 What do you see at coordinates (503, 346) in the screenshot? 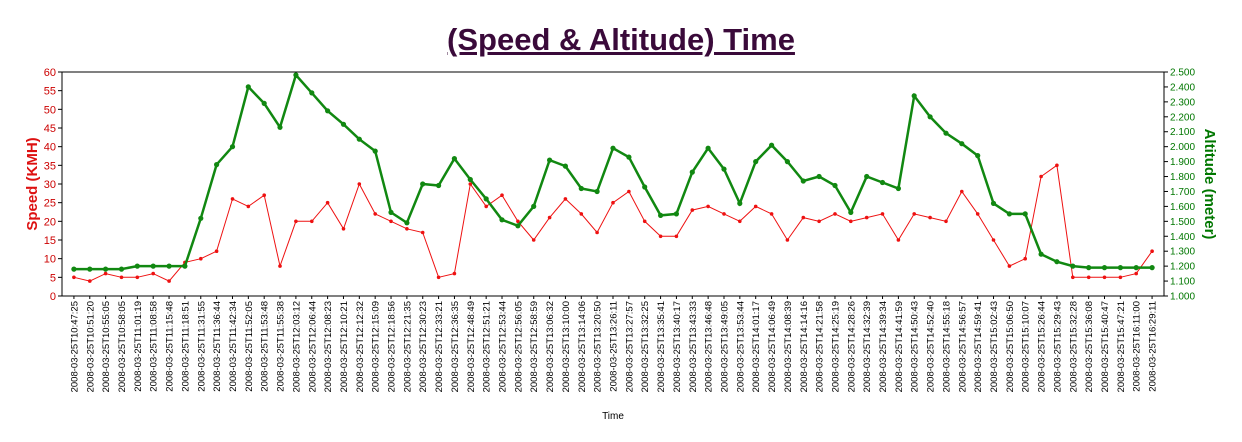
I see `x-tick-label: 2008-03-25T12:53:44` at bounding box center [503, 346].